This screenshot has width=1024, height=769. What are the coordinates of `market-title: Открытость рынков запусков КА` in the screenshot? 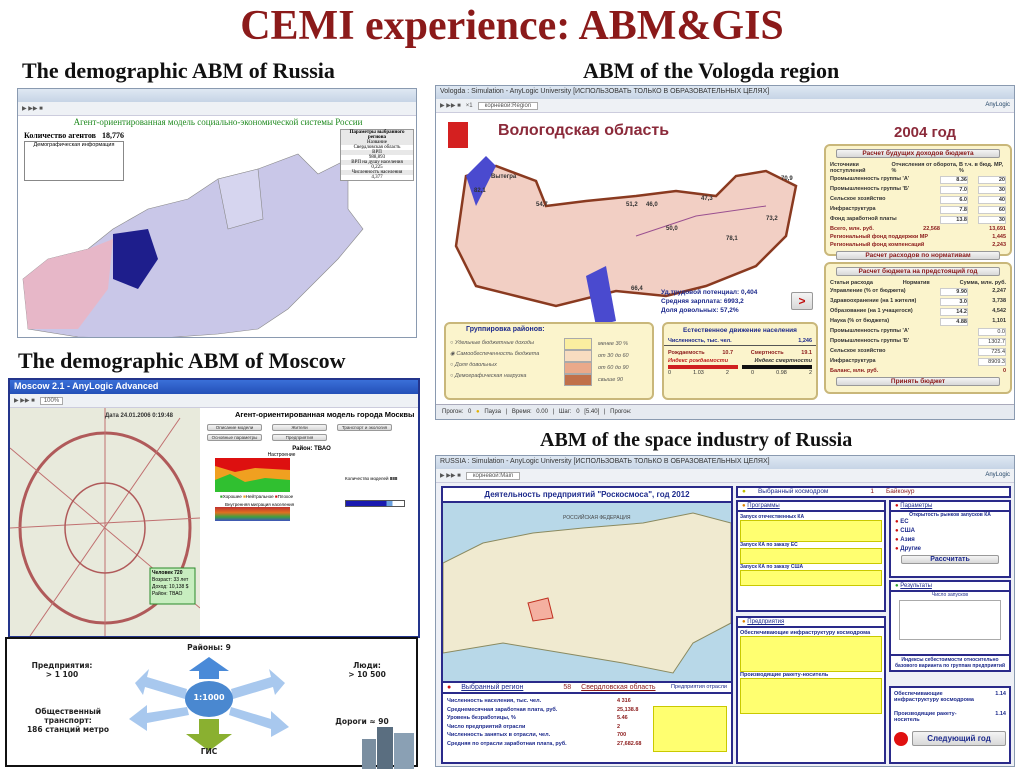 It's located at (950, 515).